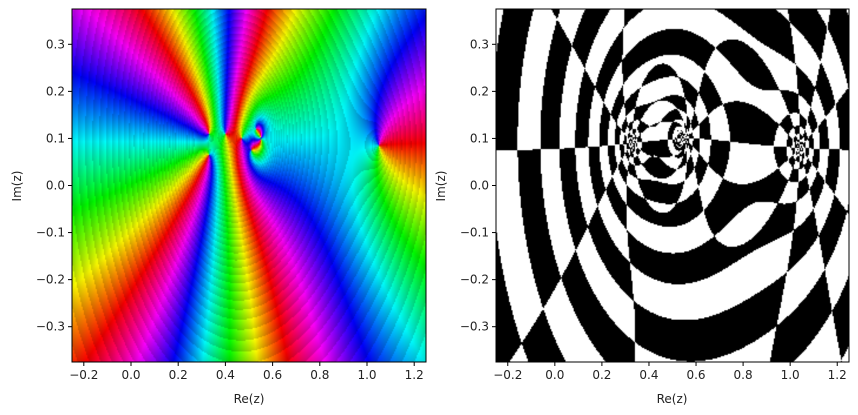 This screenshot has width=858, height=415. What do you see at coordinates (554, 375) in the screenshot?
I see `right-xtick-label: 0.0` at bounding box center [554, 375].